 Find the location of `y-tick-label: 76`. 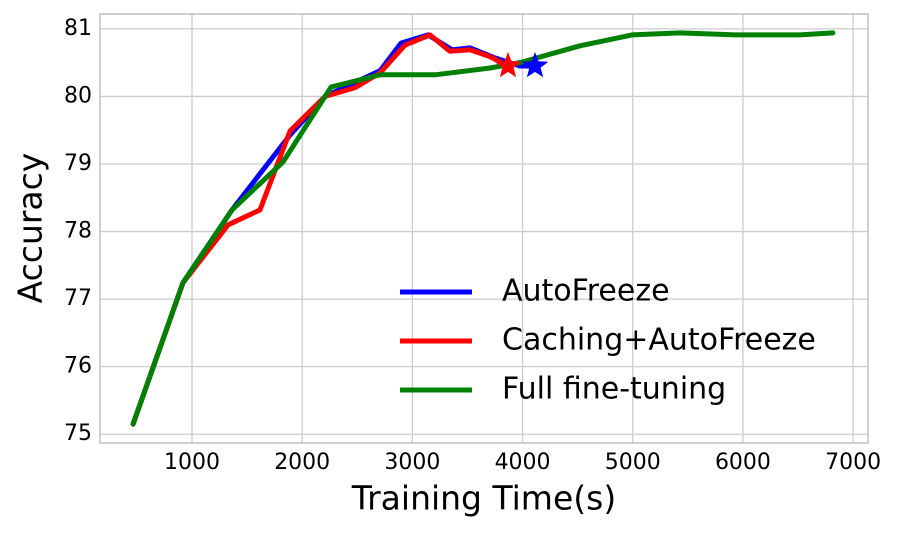

y-tick-label: 76 is located at coordinates (78, 366).